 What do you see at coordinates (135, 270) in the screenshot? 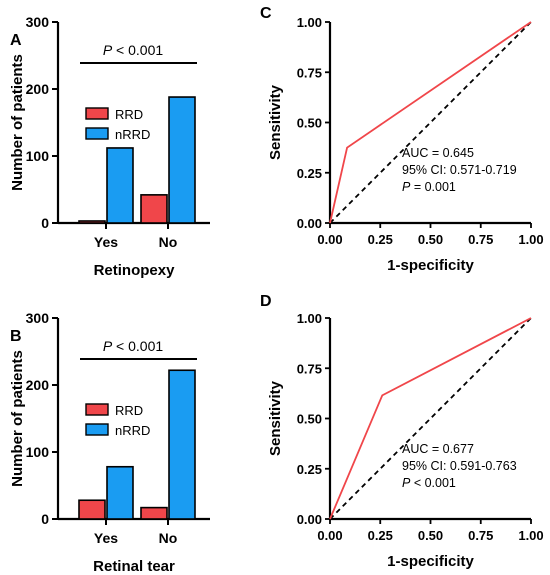
I see `x-axis-title: Retinopexy` at bounding box center [135, 270].